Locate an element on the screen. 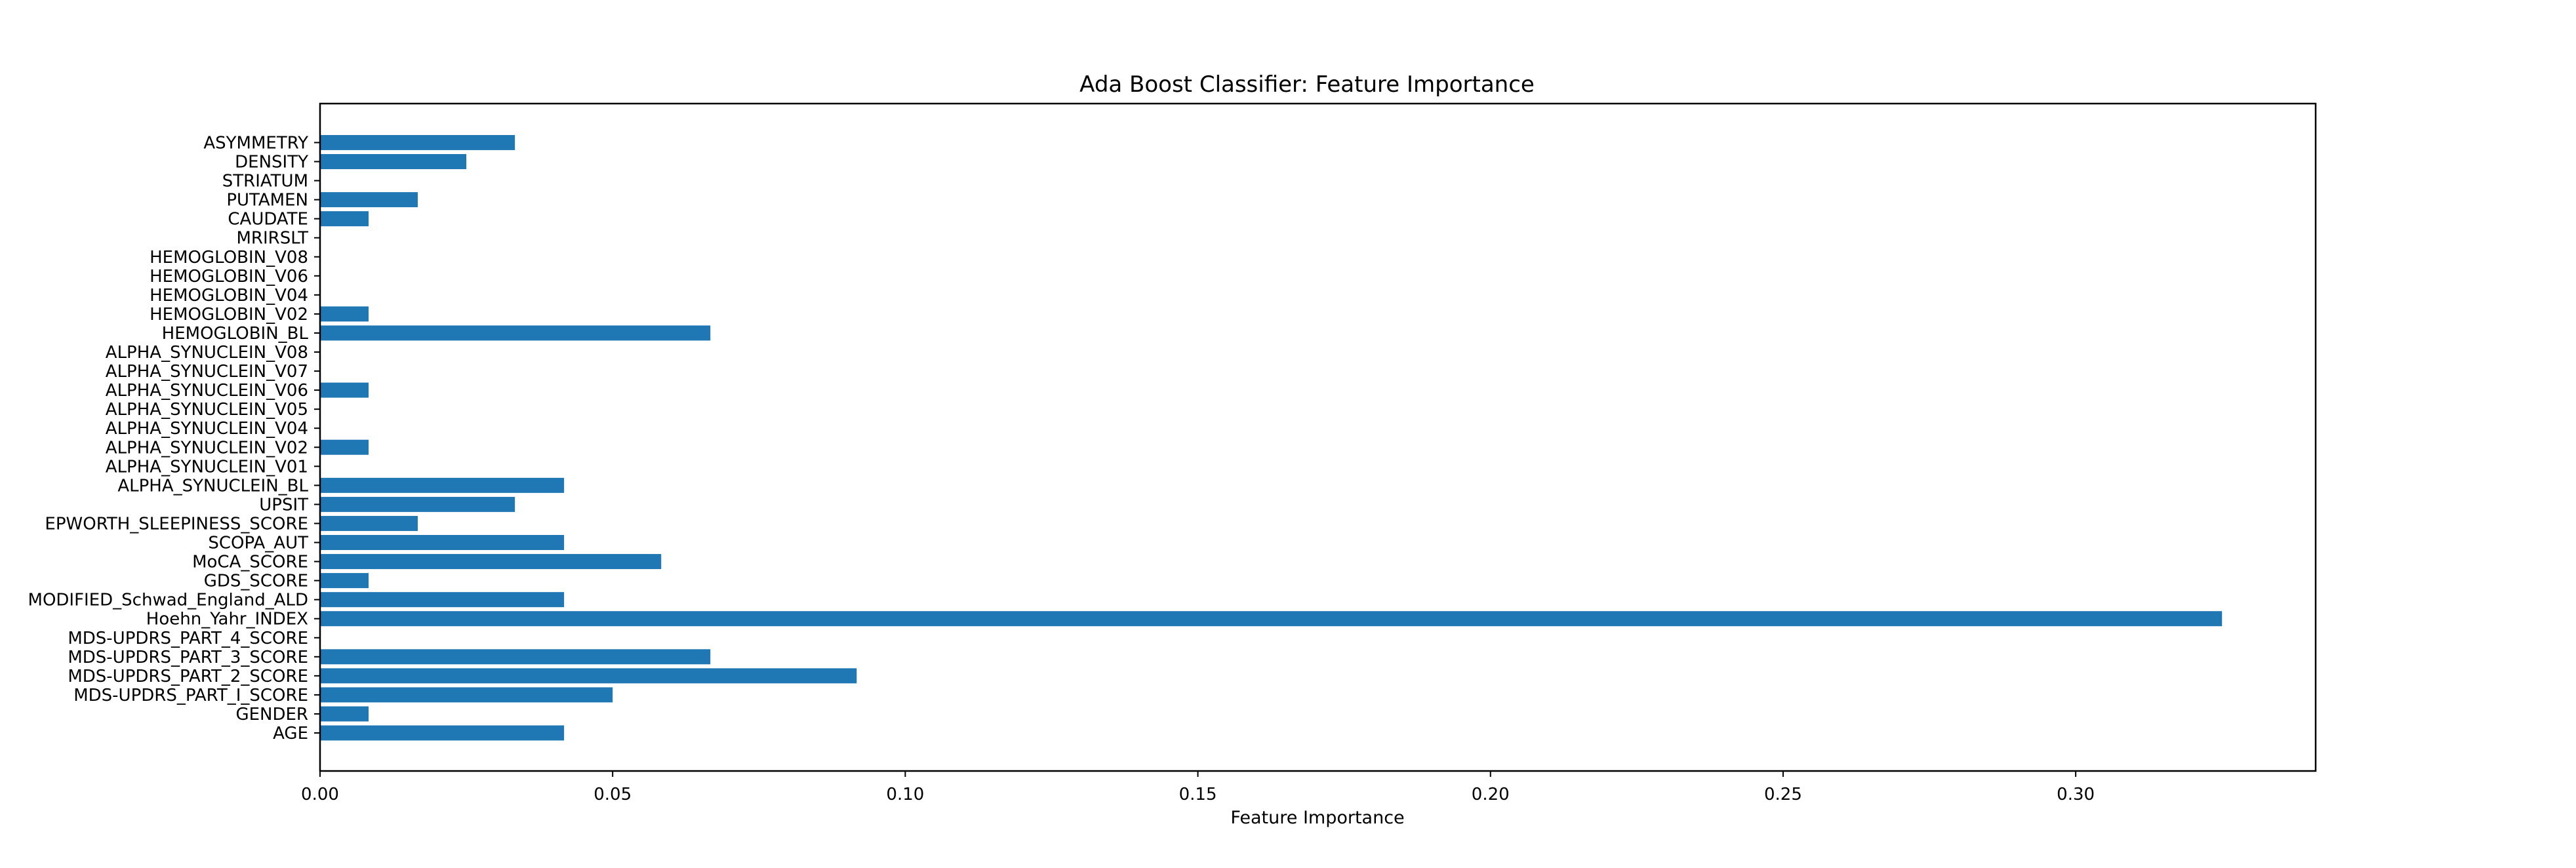 This screenshot has height=868, width=2576. bar-mds-updrs-part-2-score is located at coordinates (588, 676).